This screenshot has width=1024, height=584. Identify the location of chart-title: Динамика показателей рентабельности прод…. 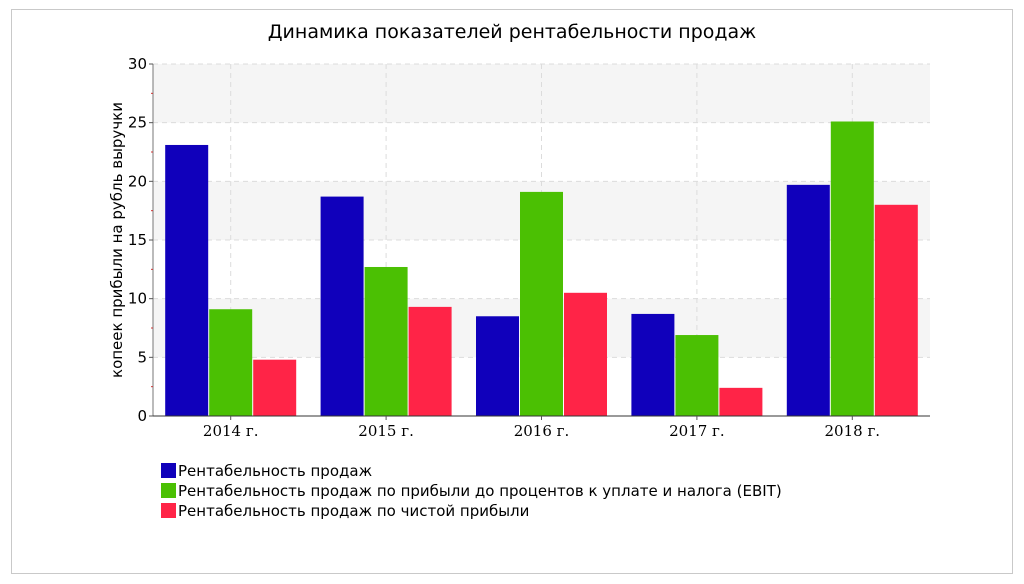
(512, 32).